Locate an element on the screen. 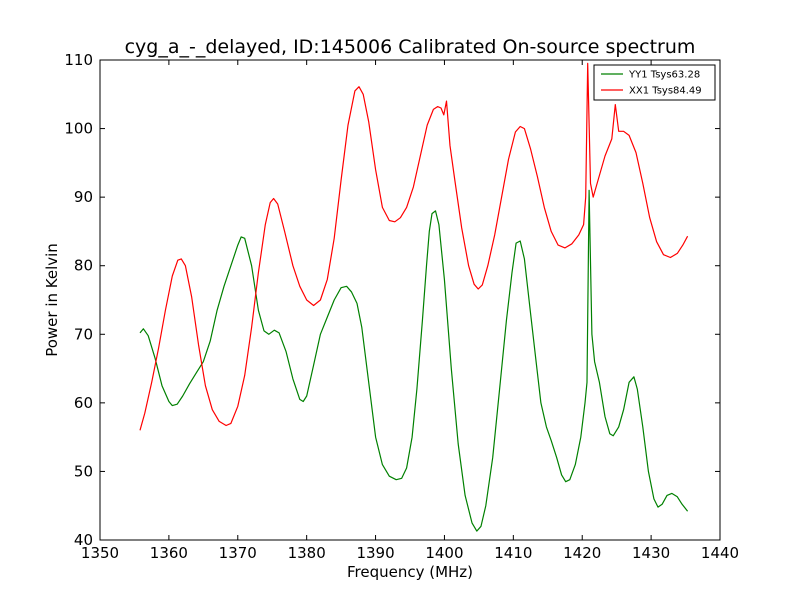 This screenshot has height=604, width=800. y-tick-label: 70 is located at coordinates (83, 334).